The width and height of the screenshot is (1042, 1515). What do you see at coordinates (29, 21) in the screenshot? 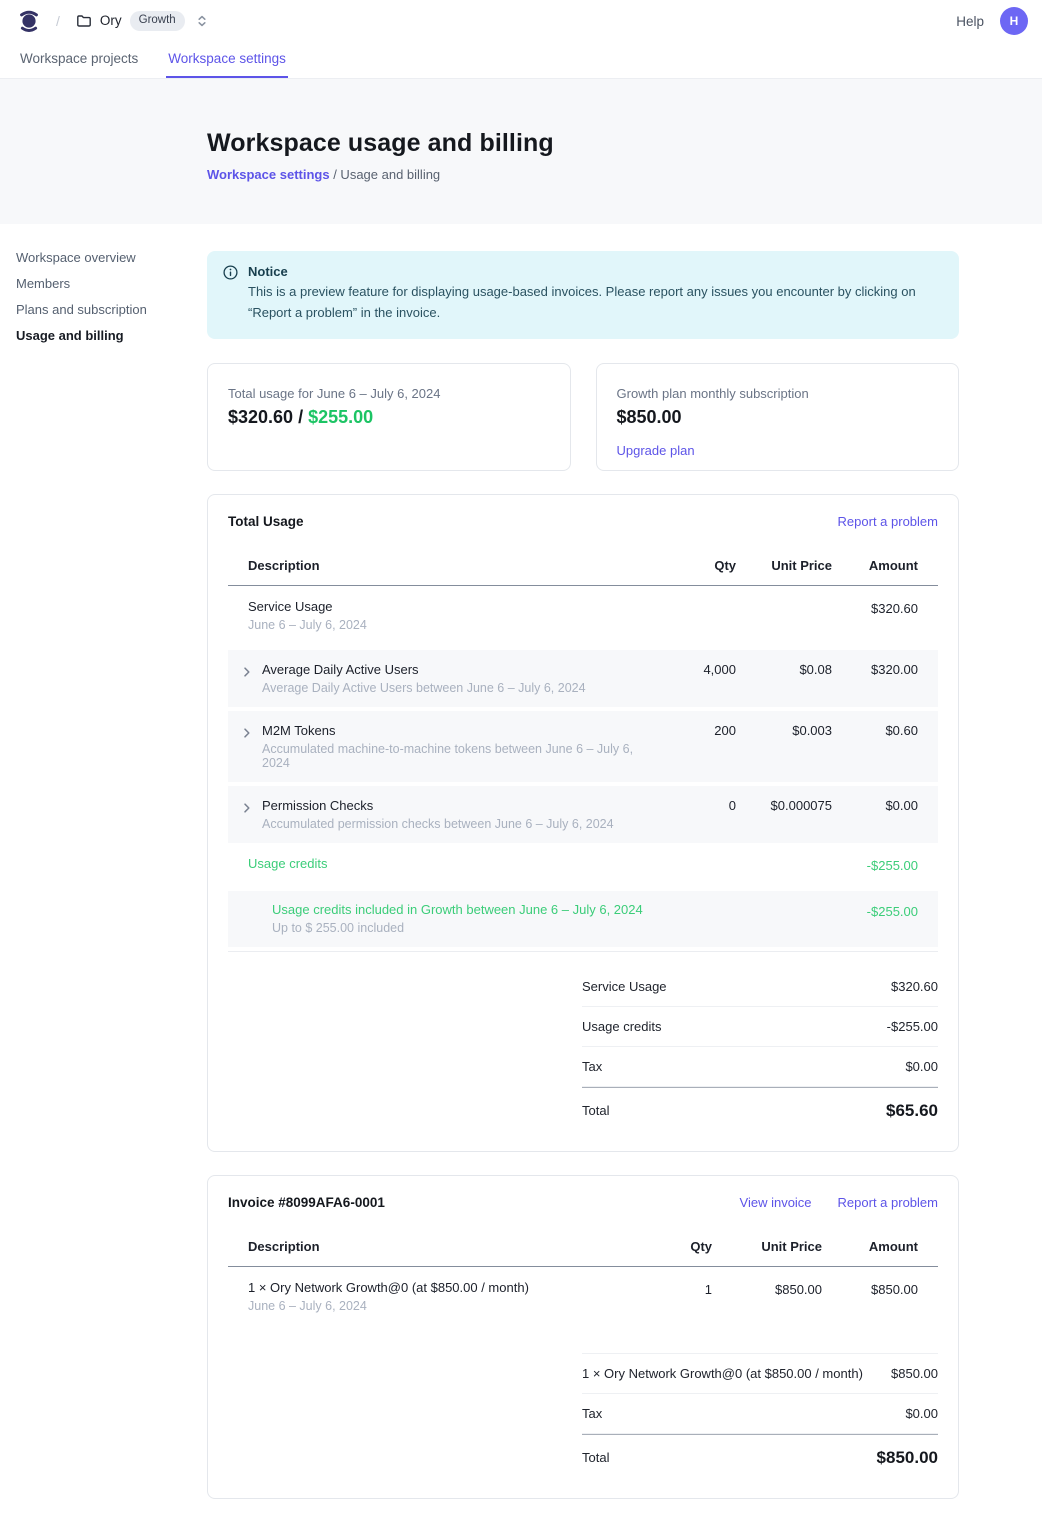
I see `ory-logo-icon` at bounding box center [29, 21].